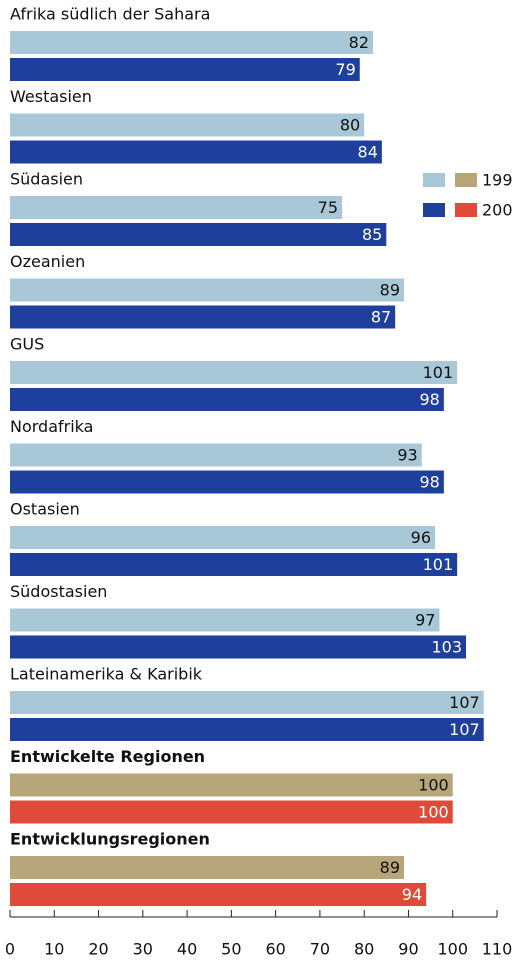  What do you see at coordinates (497, 949) in the screenshot?
I see `x-tick-label: 110` at bounding box center [497, 949].